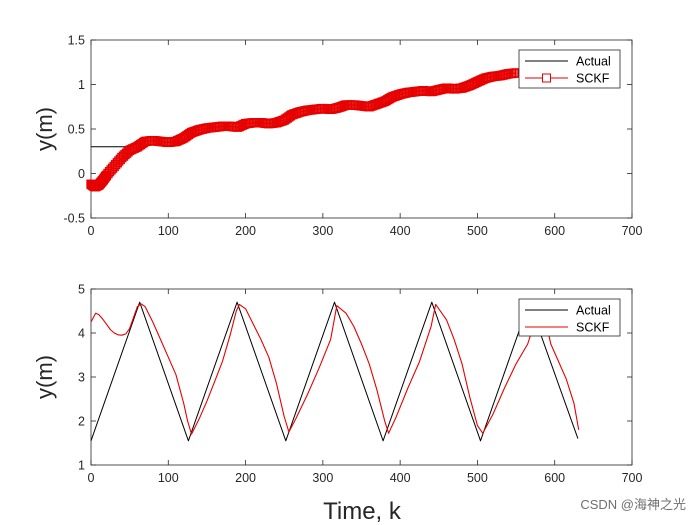 The image size is (700, 525). What do you see at coordinates (81, 378) in the screenshot?
I see `y-tick-label: 3` at bounding box center [81, 378].